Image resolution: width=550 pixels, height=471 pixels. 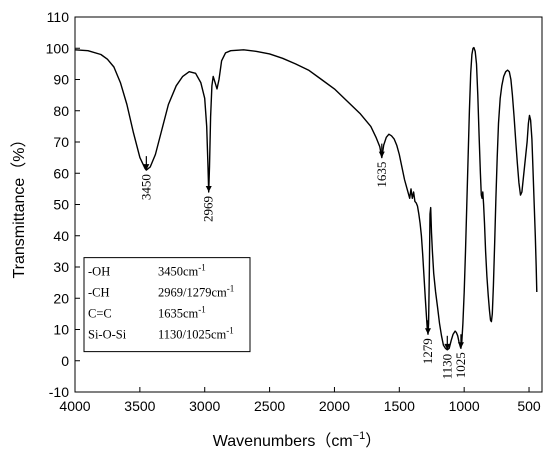 I want to click on legend-group: -OH, so click(x=99, y=272).